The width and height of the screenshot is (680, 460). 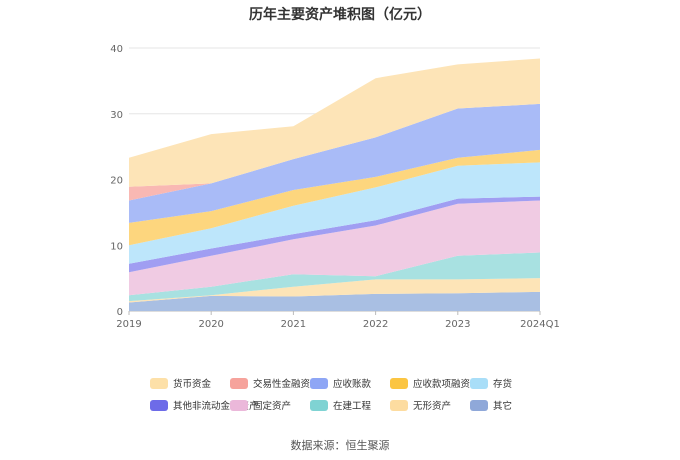 What do you see at coordinates (293, 324) in the screenshot?
I see `x-tick-label: 2021` at bounding box center [293, 324].